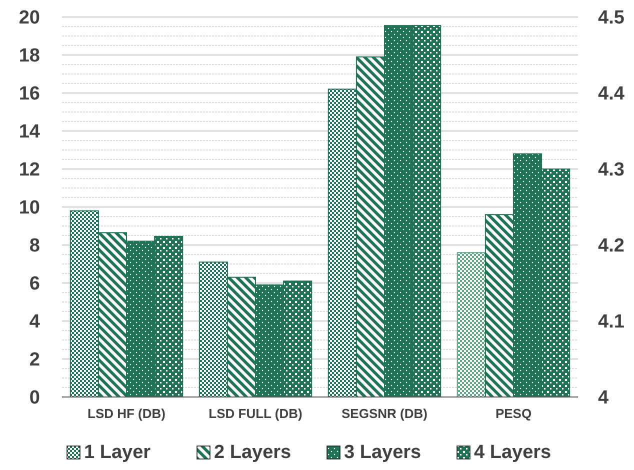 The width and height of the screenshot is (634, 470). I want to click on y-tick-label: 8, so click(34, 246).